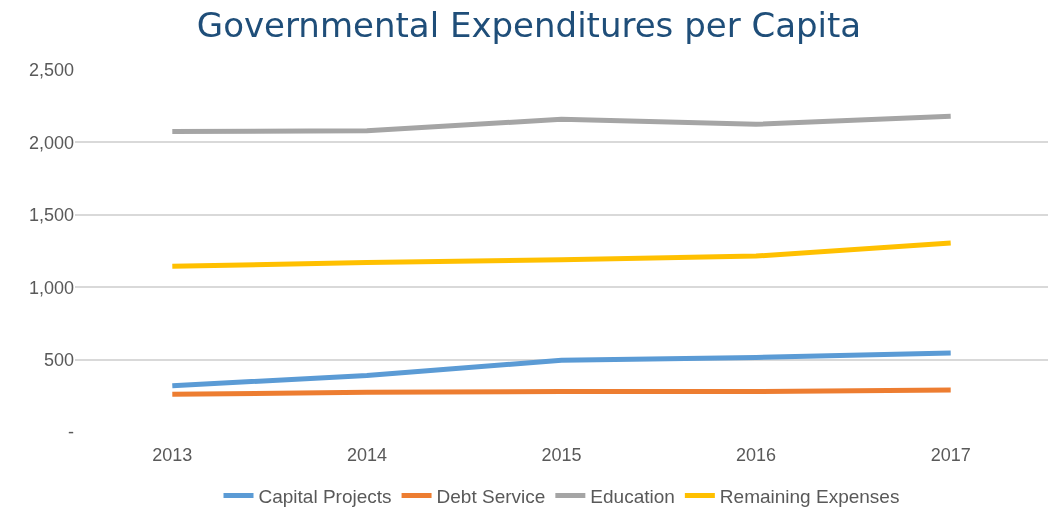  What do you see at coordinates (172, 455) in the screenshot?
I see `x-tick-label: 2013` at bounding box center [172, 455].